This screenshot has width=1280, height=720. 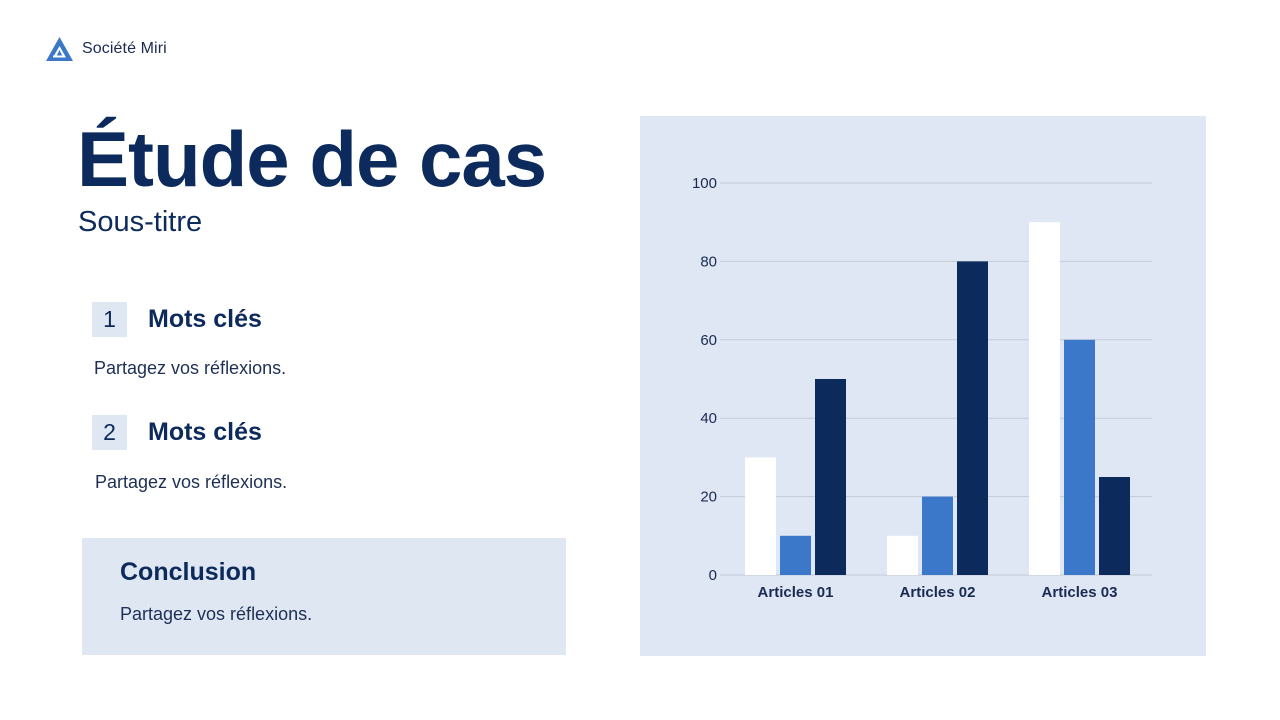 I want to click on y-tick-label: 100, so click(x=704, y=183).